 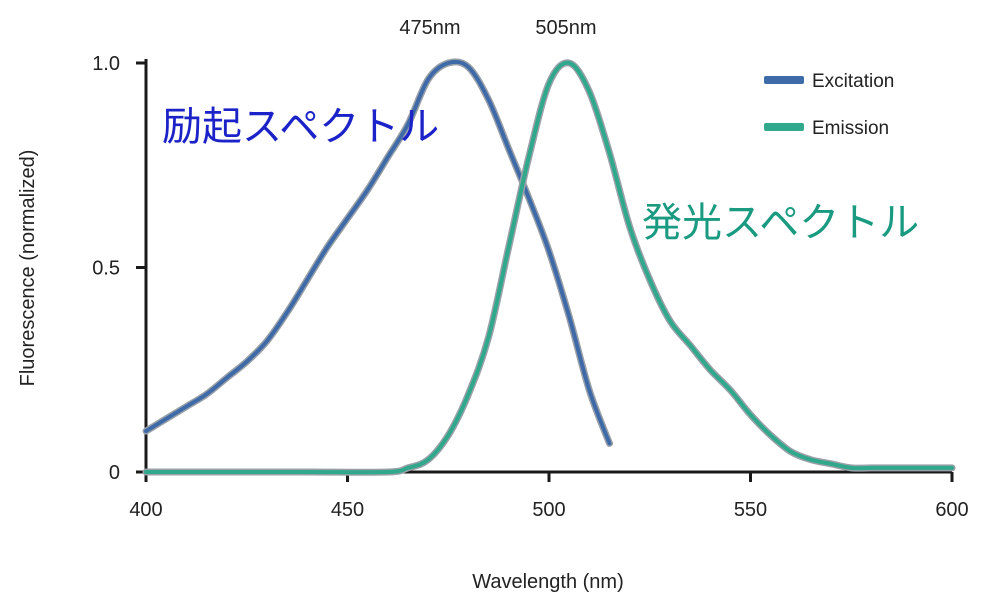 I want to click on y-axis-title: Fluorescence (normalized), so click(x=28, y=268).